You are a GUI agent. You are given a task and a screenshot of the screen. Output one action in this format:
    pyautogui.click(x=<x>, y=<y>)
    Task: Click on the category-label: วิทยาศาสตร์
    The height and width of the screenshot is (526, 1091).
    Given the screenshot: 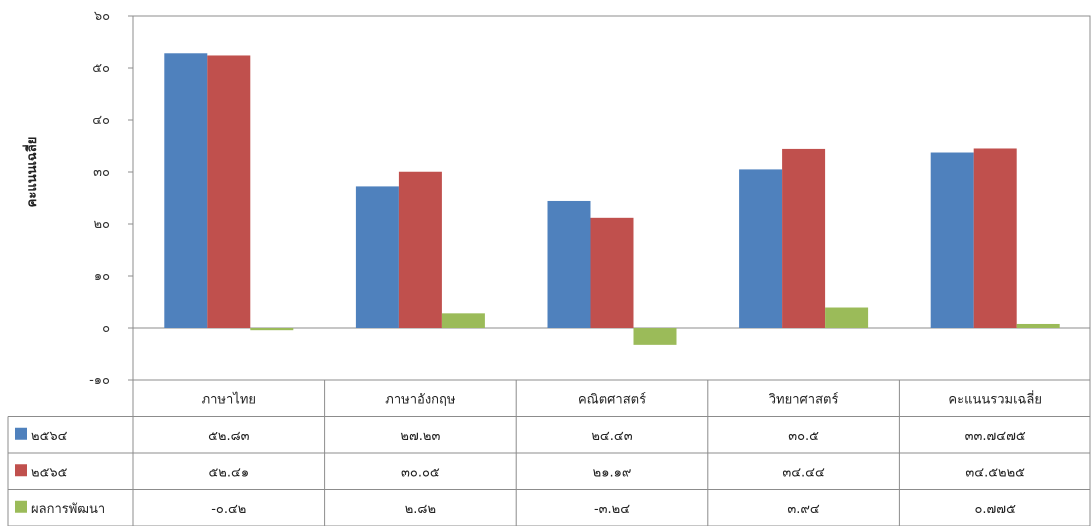 What is the action you would take?
    pyautogui.click(x=803, y=399)
    